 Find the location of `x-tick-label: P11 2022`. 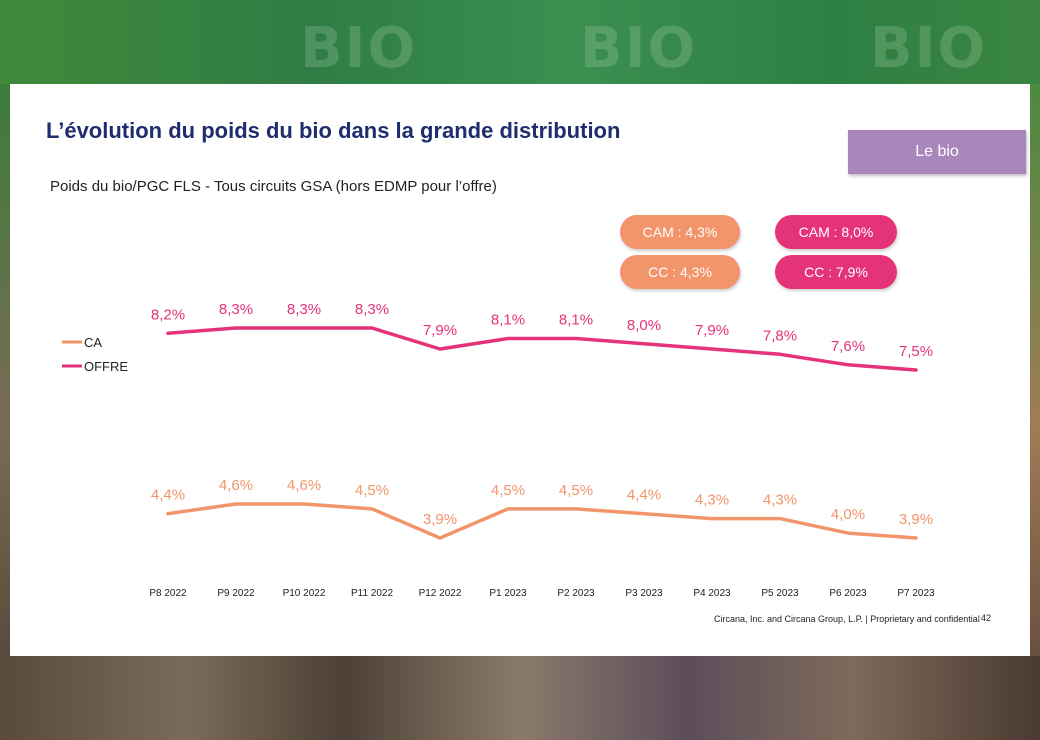

x-tick-label: P11 2022 is located at coordinates (372, 593).